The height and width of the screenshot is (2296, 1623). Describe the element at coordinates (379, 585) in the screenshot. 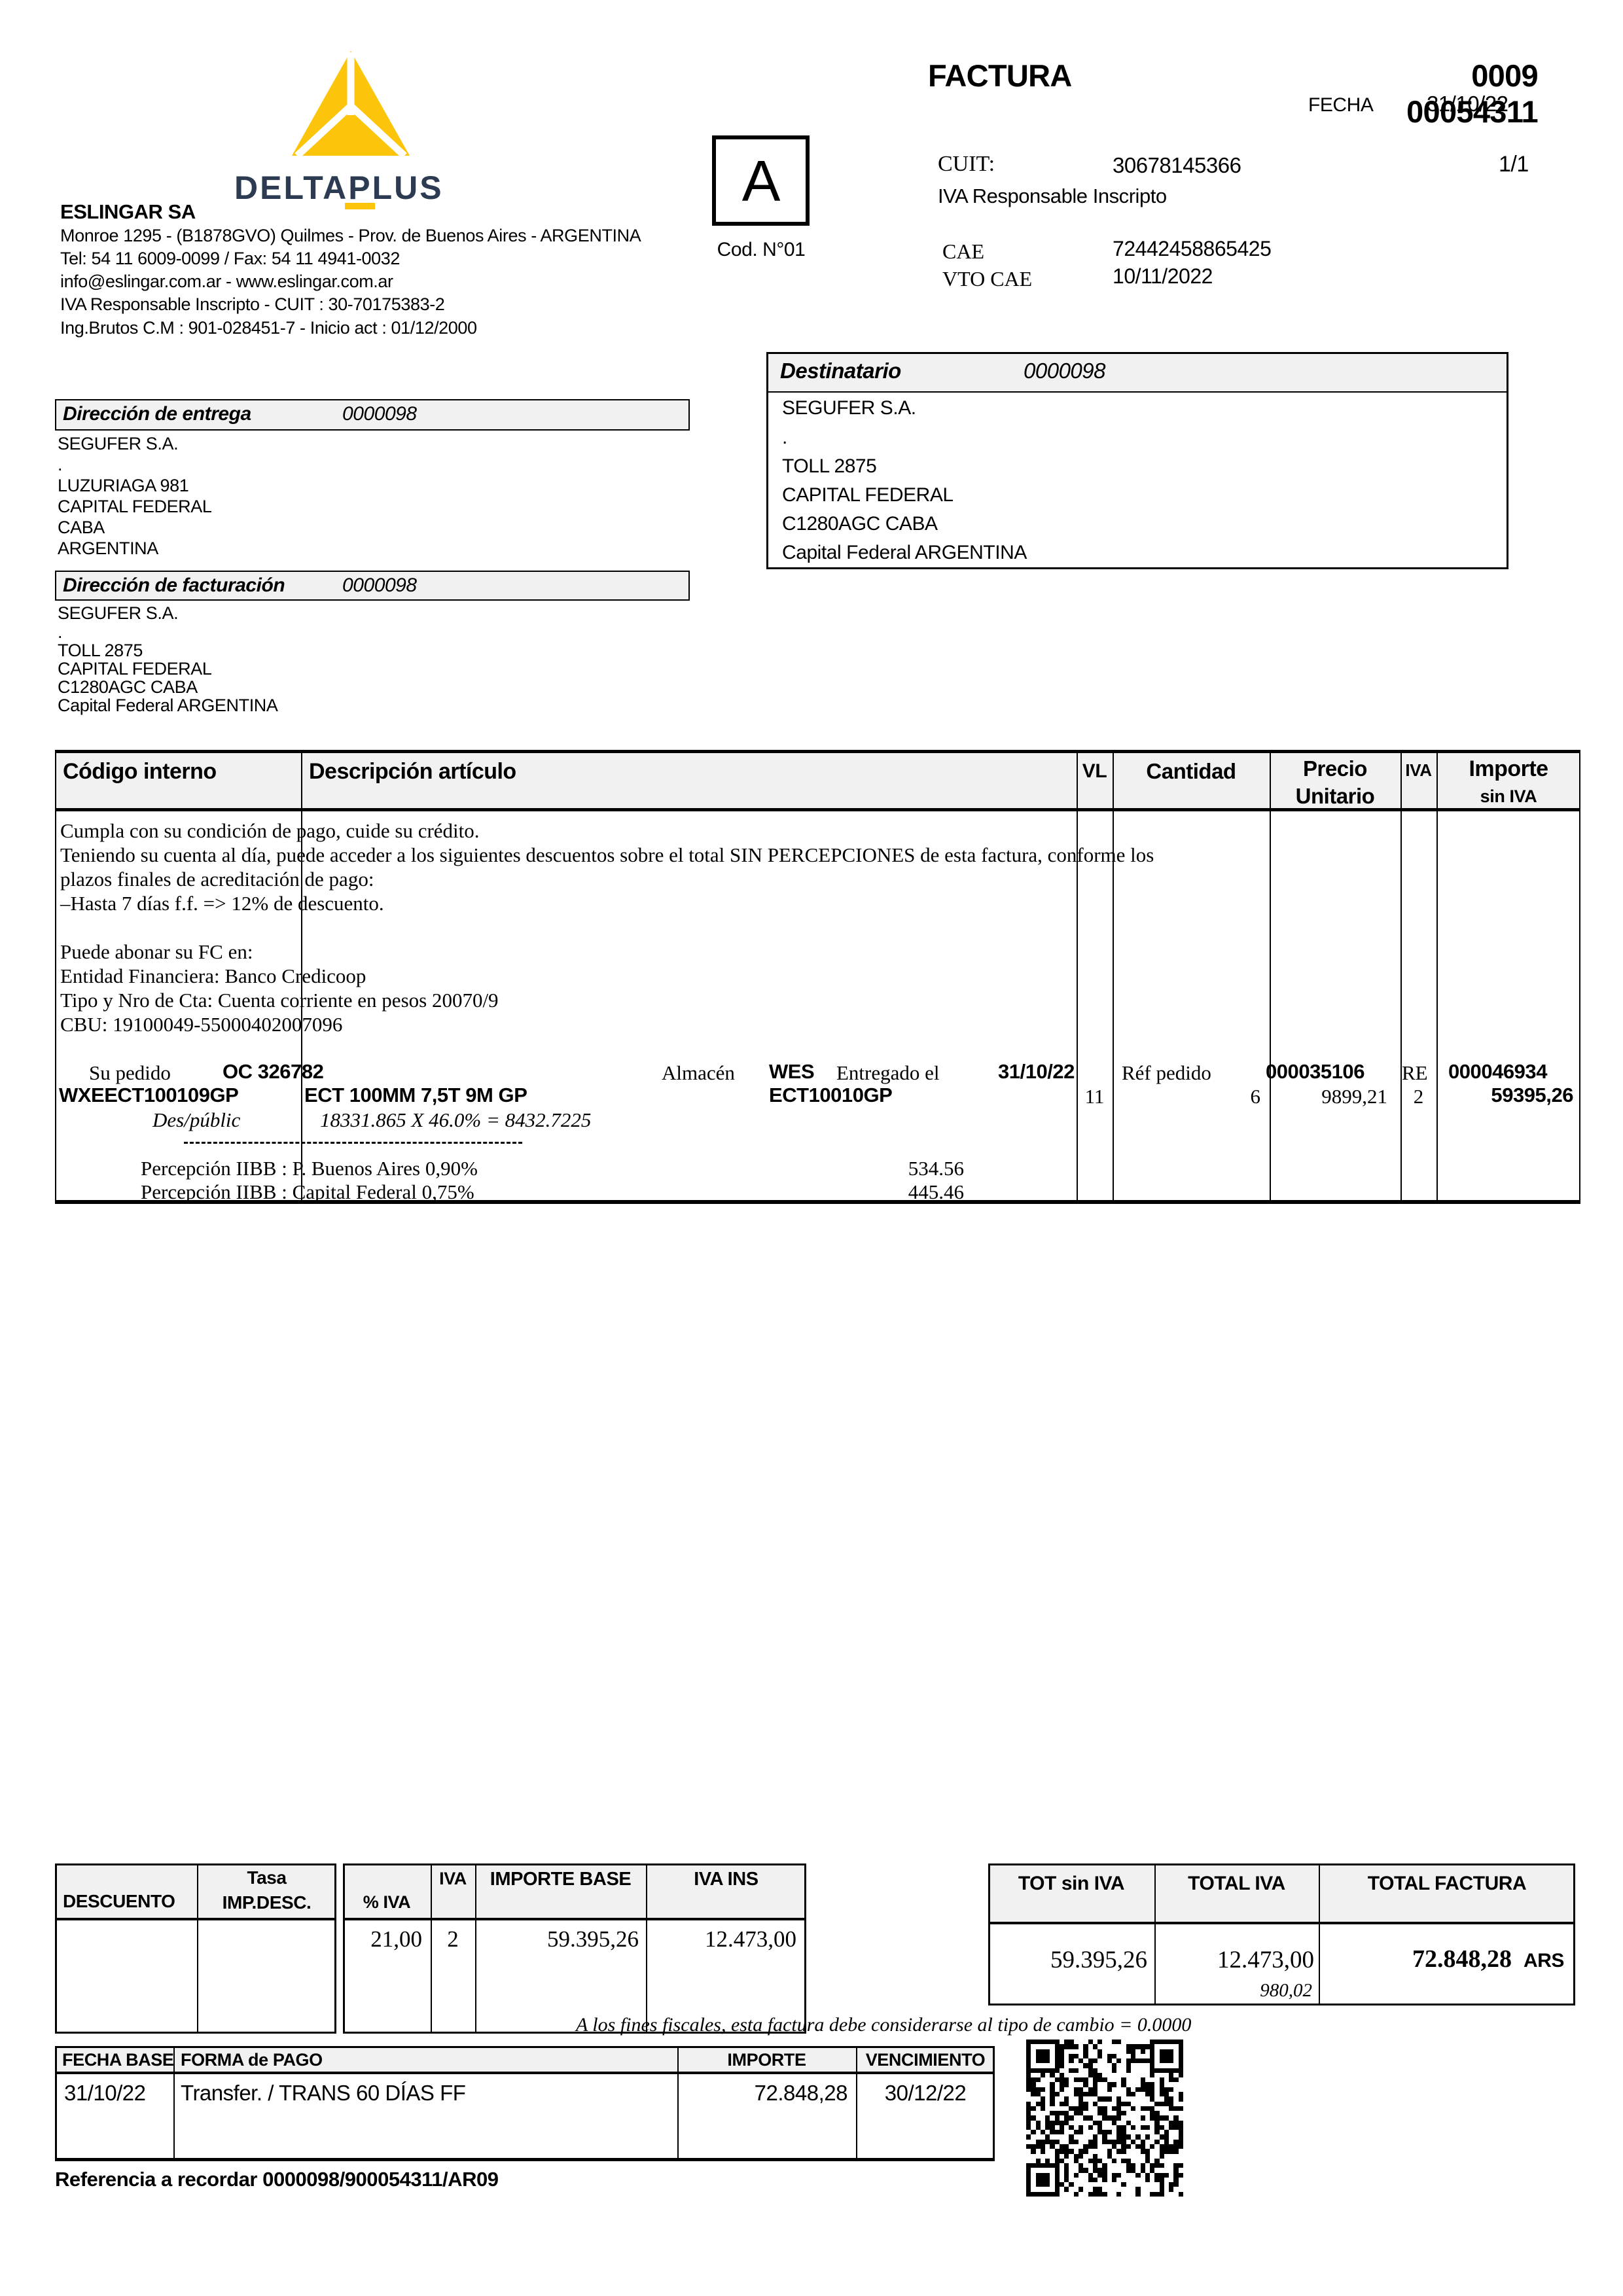

I see `facturacion-code: 0000098` at that location.